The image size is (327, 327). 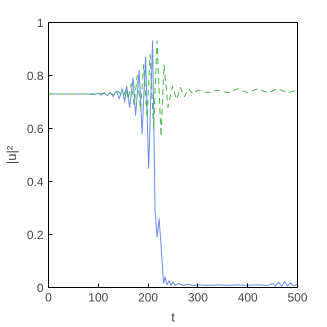 What do you see at coordinates (35, 76) in the screenshot?
I see `y-tick-label: 0.8` at bounding box center [35, 76].